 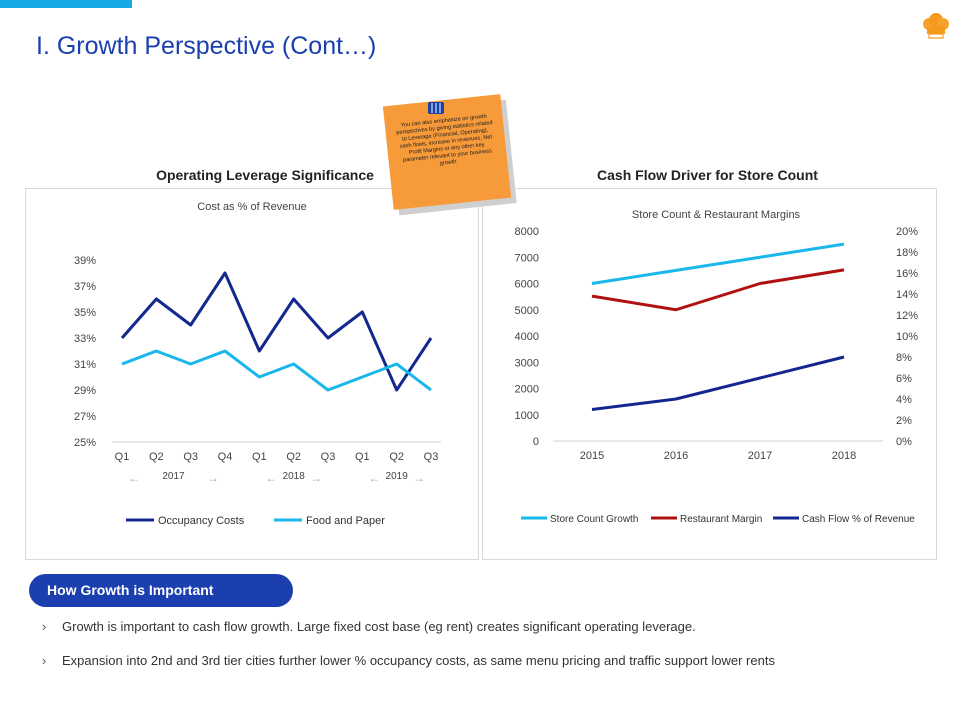 What do you see at coordinates (904, 379) in the screenshot?
I see `y-tick-label-right: 6%` at bounding box center [904, 379].